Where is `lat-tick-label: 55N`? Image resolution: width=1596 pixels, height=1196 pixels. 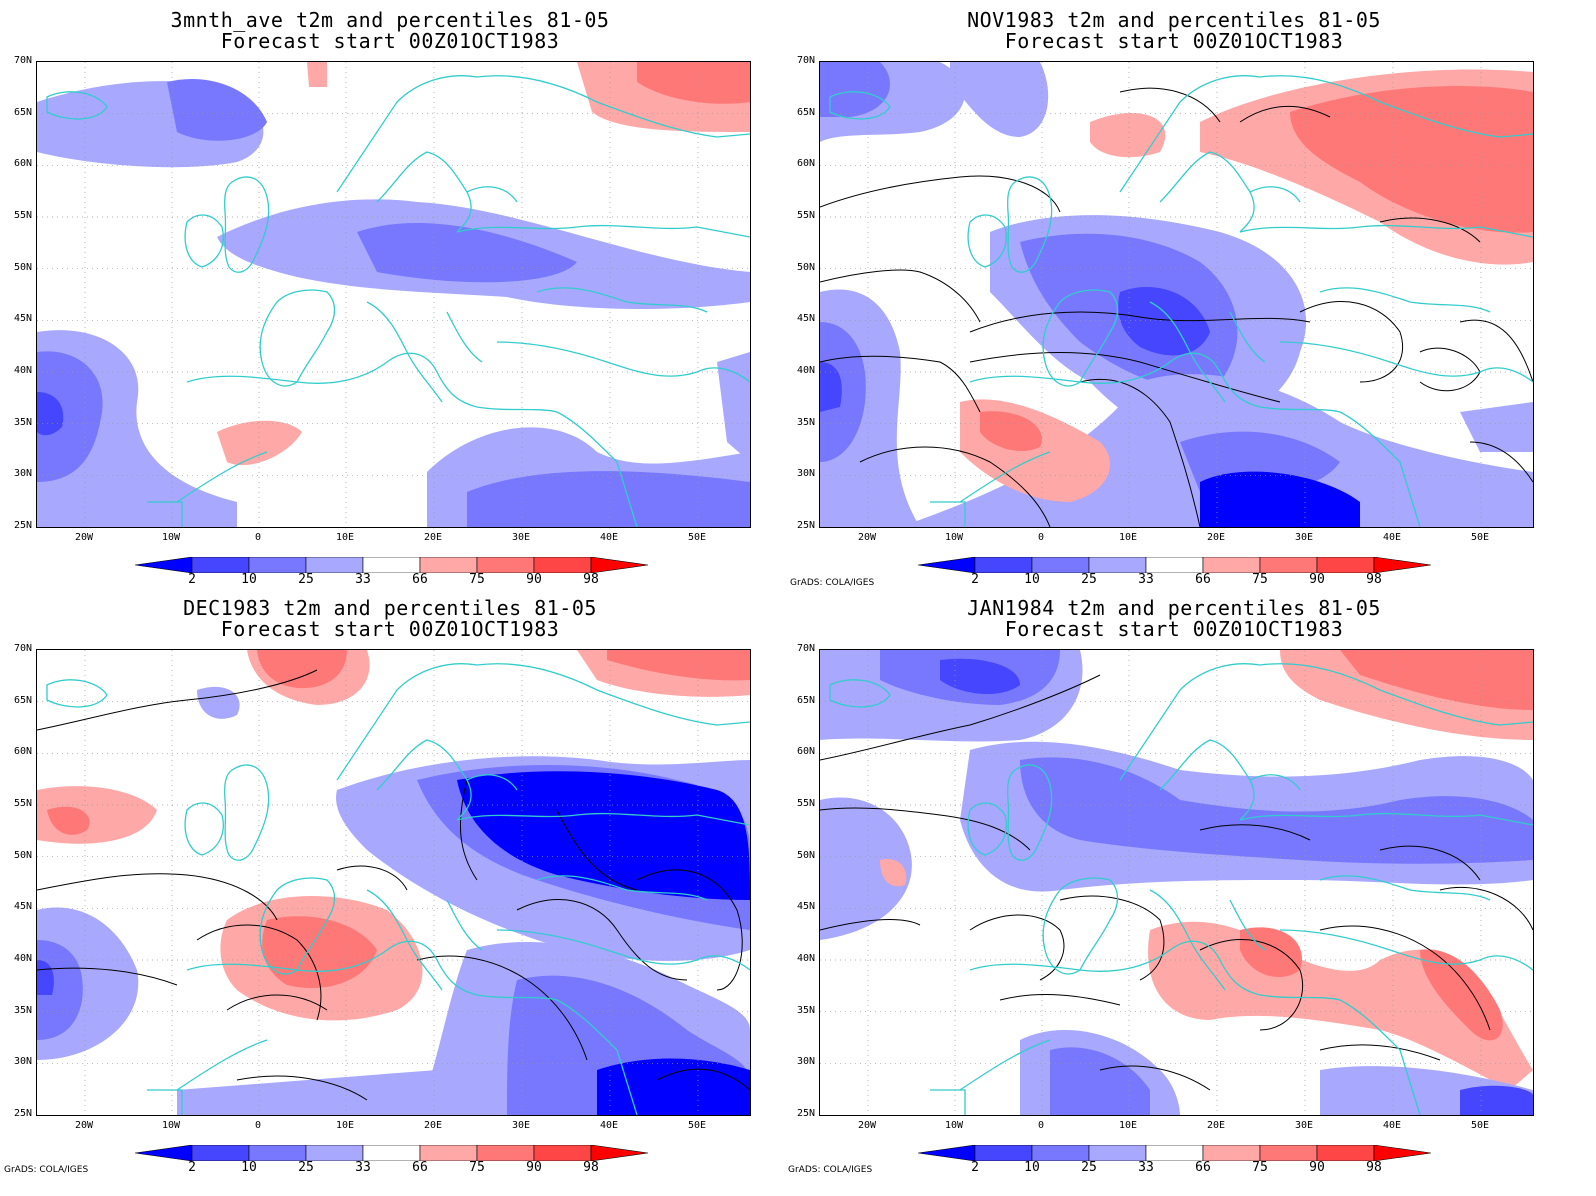 lat-tick-label: 55N is located at coordinates (805, 215).